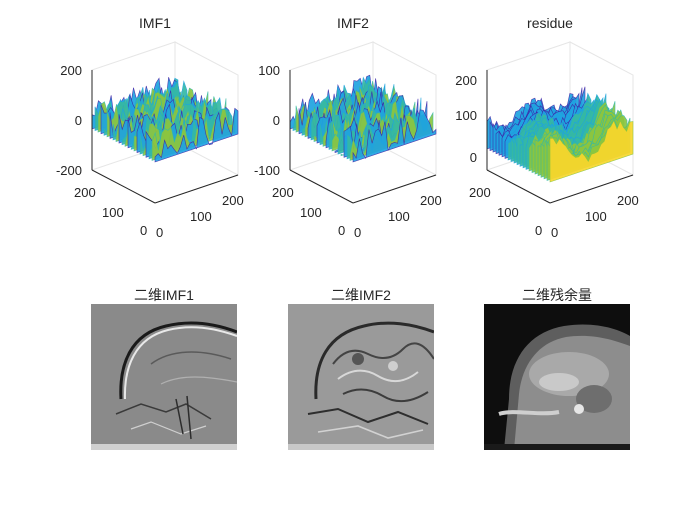 This screenshot has height=525, width=700. I want to click on image-residue, so click(557, 377).